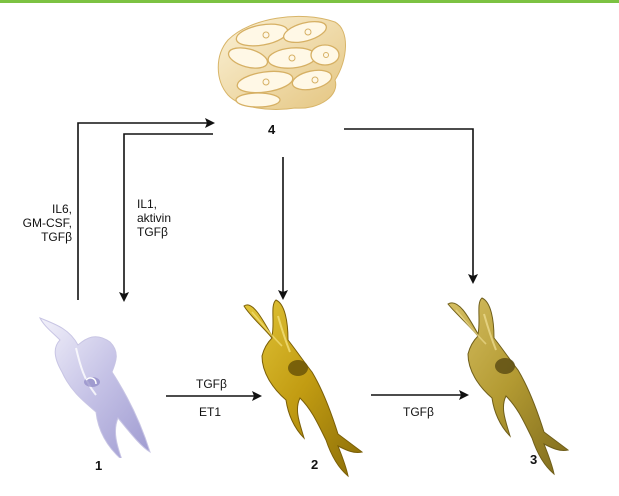 The image size is (619, 496). What do you see at coordinates (116, 474) in the screenshot?
I see `node1-label-box` at bounding box center [116, 474].